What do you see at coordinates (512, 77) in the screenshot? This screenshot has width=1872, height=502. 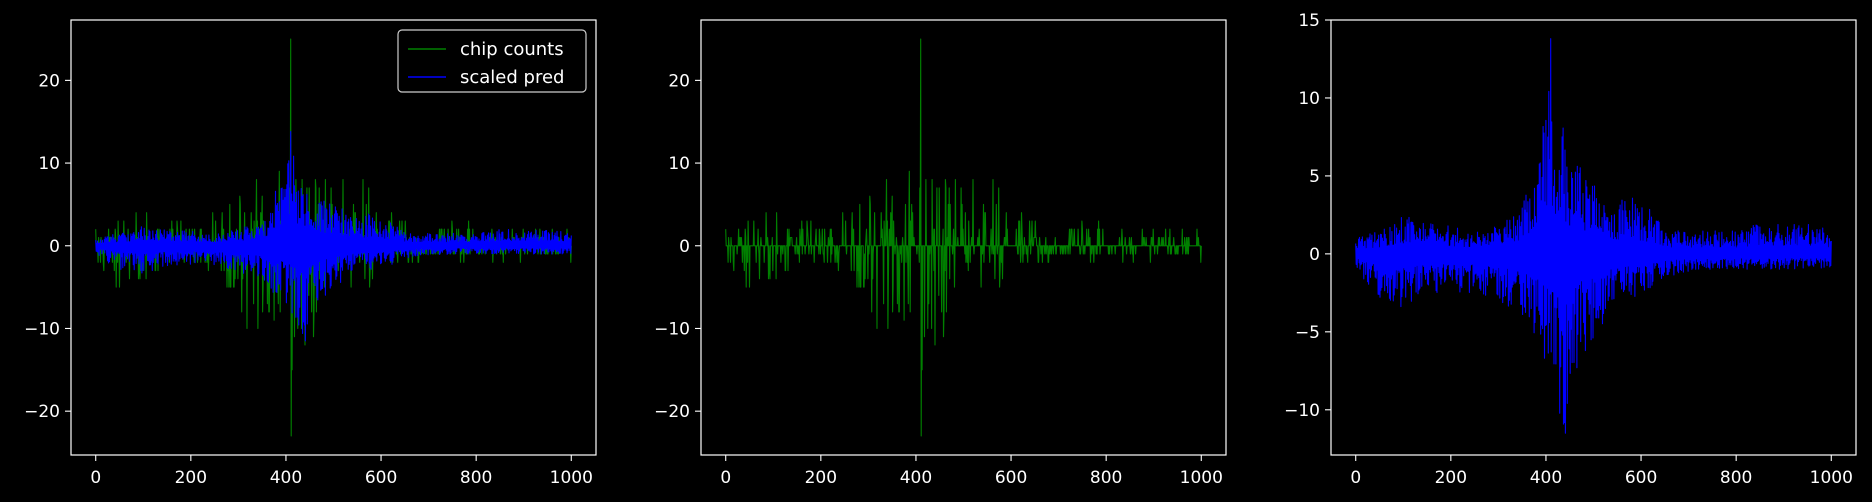 I see `legend-label: scaled pred` at bounding box center [512, 77].